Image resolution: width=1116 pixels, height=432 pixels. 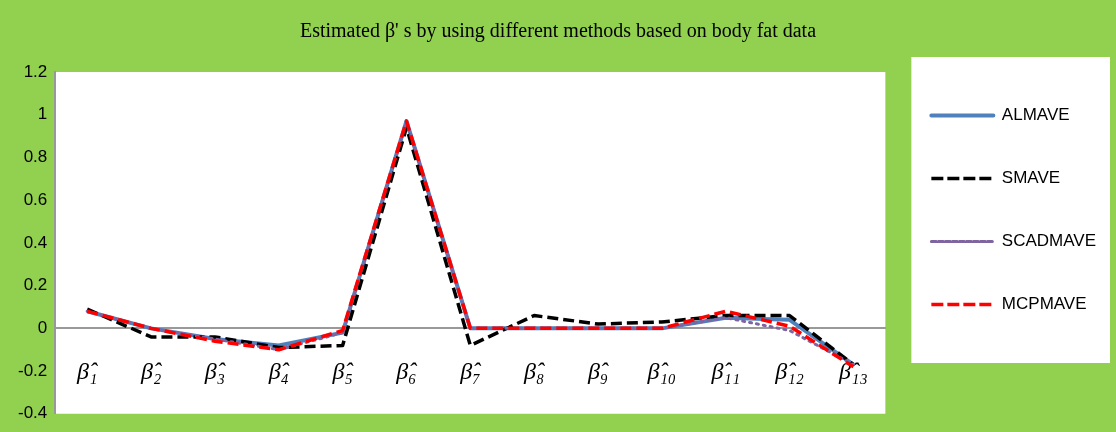 What do you see at coordinates (1049, 241) in the screenshot?
I see `legend-label: SCADMAVE` at bounding box center [1049, 241].